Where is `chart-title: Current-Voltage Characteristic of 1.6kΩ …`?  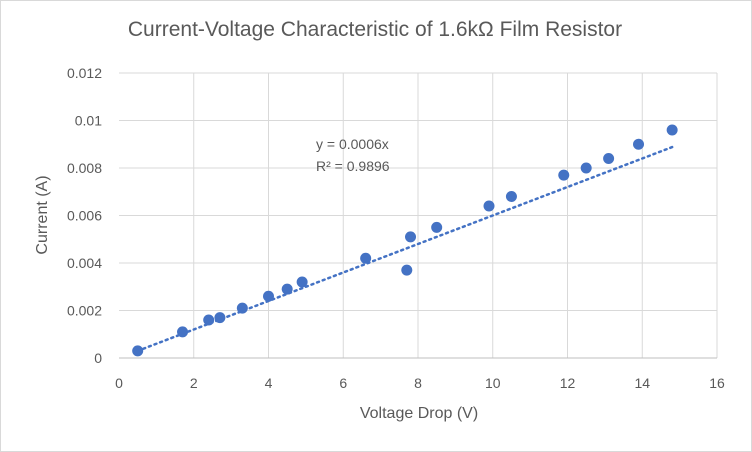
chart-title: Current-Voltage Characteristic of 1.6kΩ … is located at coordinates (375, 29).